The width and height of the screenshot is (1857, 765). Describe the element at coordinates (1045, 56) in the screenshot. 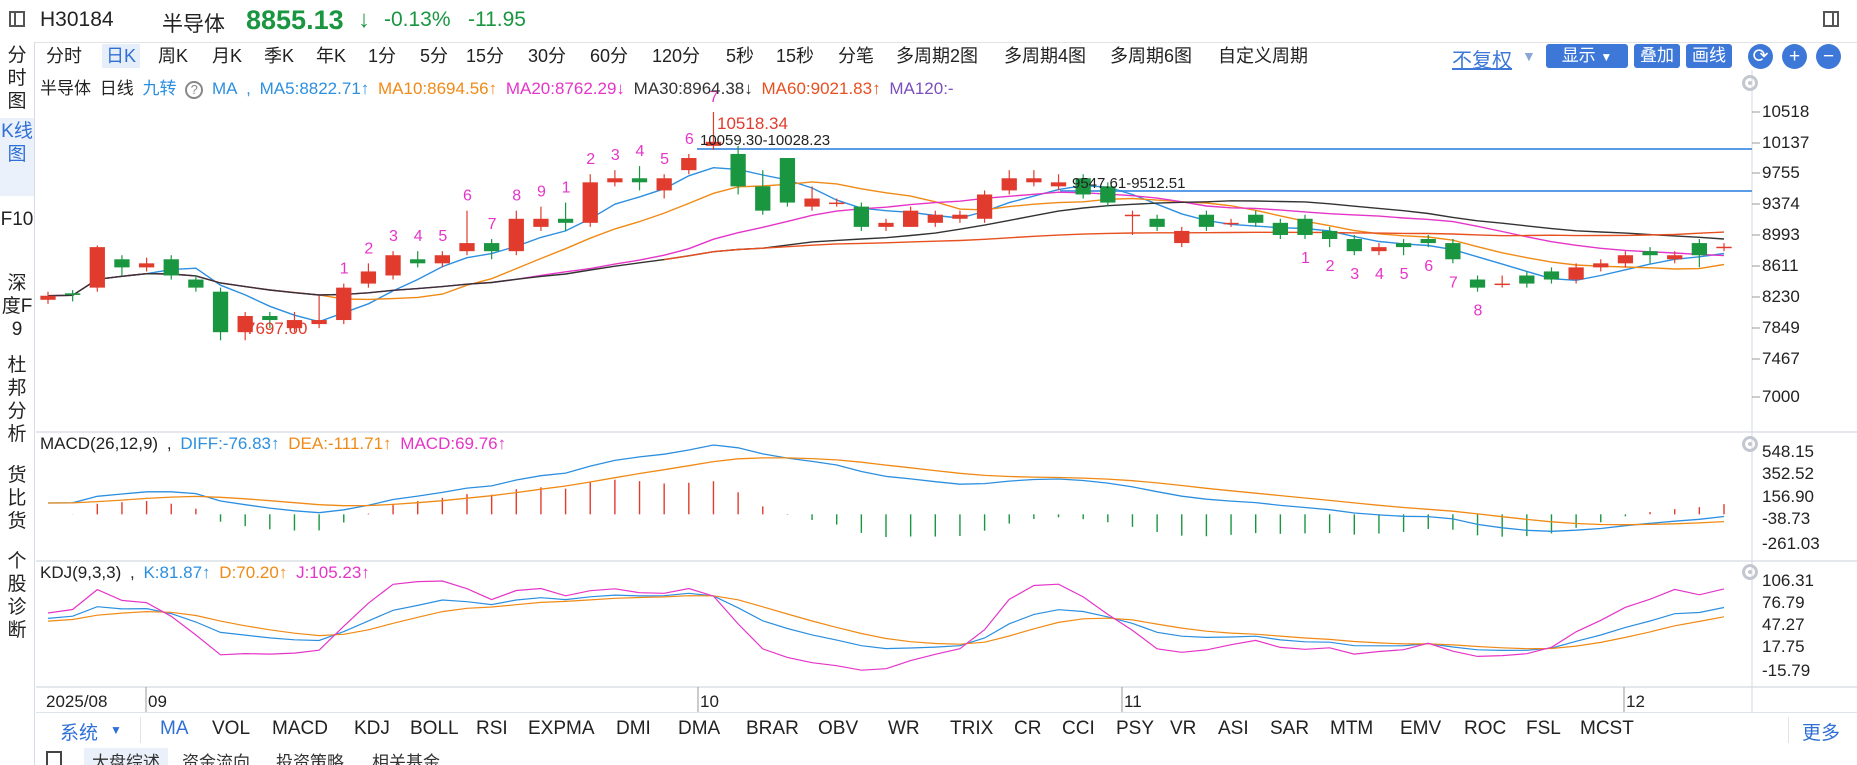

I see `period-multi-4: 多周期4图` at that location.